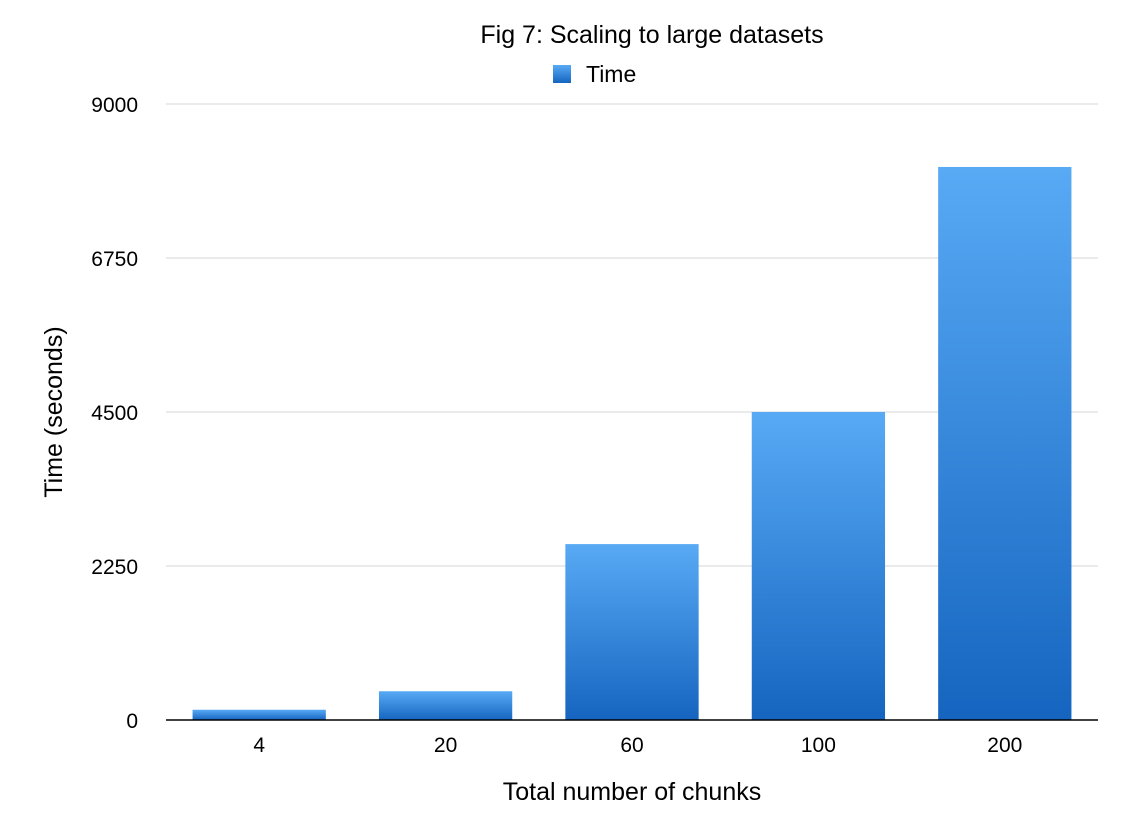 This screenshot has width=1142, height=839. Describe the element at coordinates (631, 745) in the screenshot. I see `x-tick-label: 60` at that location.